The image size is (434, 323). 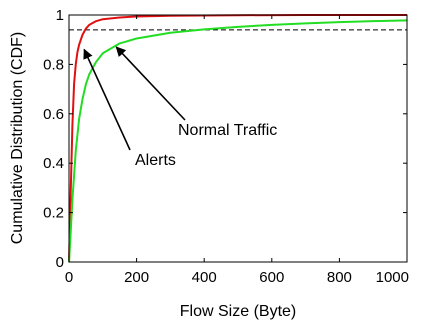 What do you see at coordinates (339, 277) in the screenshot?
I see `x-tick-label: 800` at bounding box center [339, 277].